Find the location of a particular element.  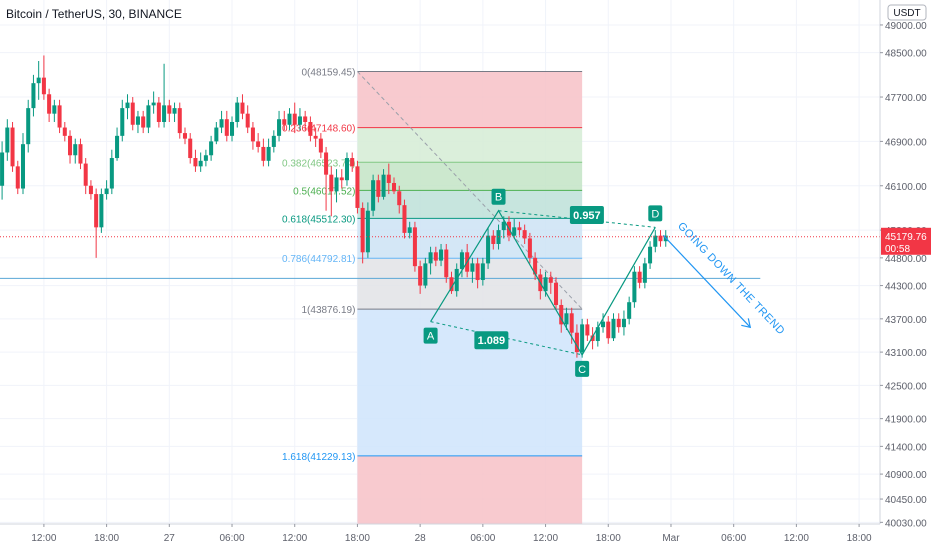

abcd-point-label: C is located at coordinates (582, 370).